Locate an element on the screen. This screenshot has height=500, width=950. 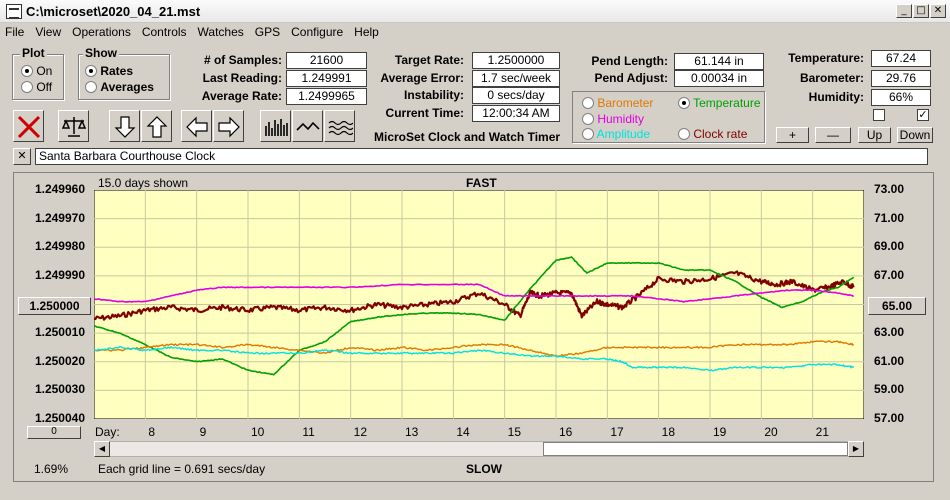
y-left-tick-label: 1.250040 is located at coordinates (59, 418).